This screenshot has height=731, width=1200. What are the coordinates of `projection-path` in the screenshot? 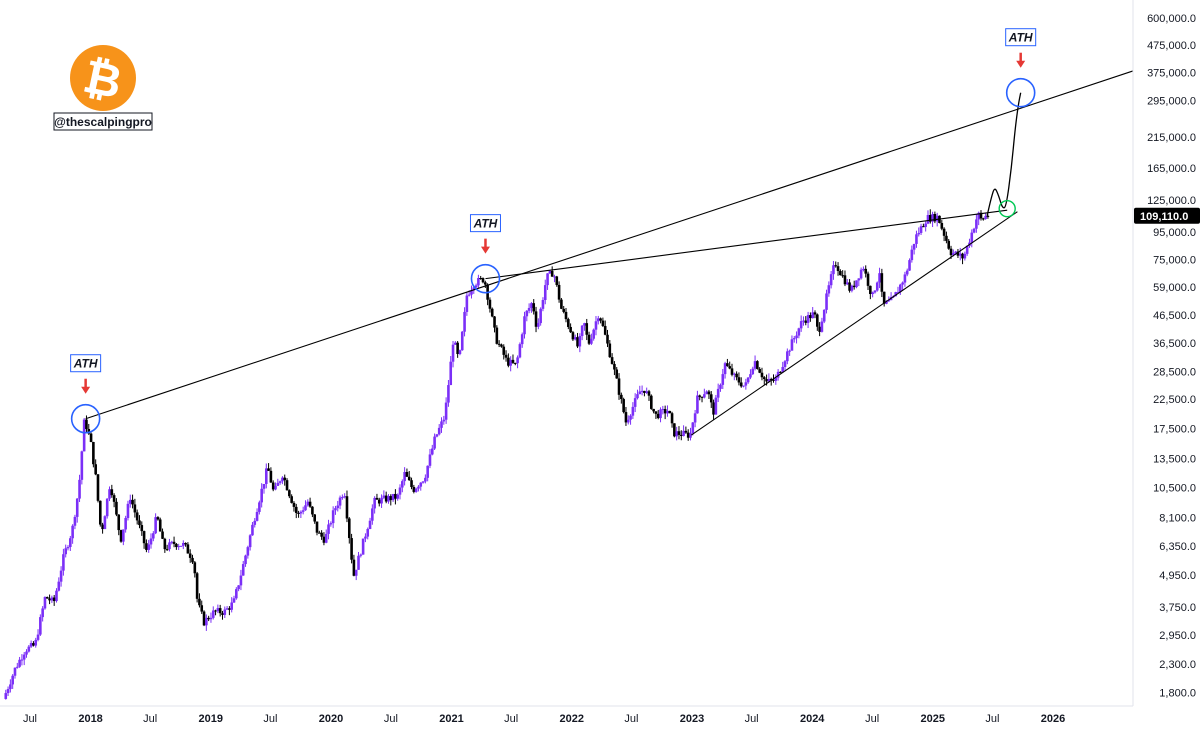 It's located at (1004, 154).